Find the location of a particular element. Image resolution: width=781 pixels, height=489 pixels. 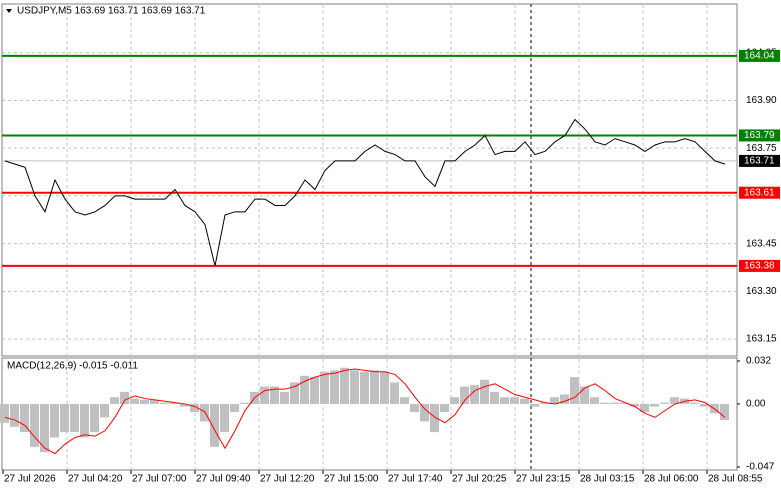

x-tick-label: 27 Jul 04:20 is located at coordinates (95, 479).